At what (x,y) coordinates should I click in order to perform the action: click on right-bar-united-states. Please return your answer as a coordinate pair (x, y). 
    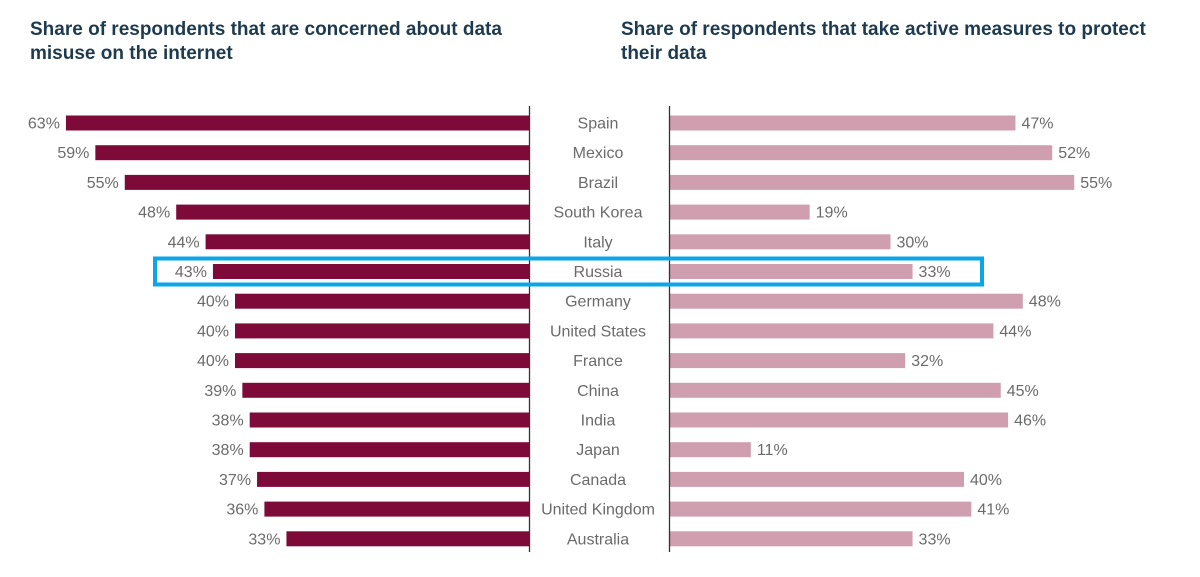
    Looking at the image, I should click on (832, 331).